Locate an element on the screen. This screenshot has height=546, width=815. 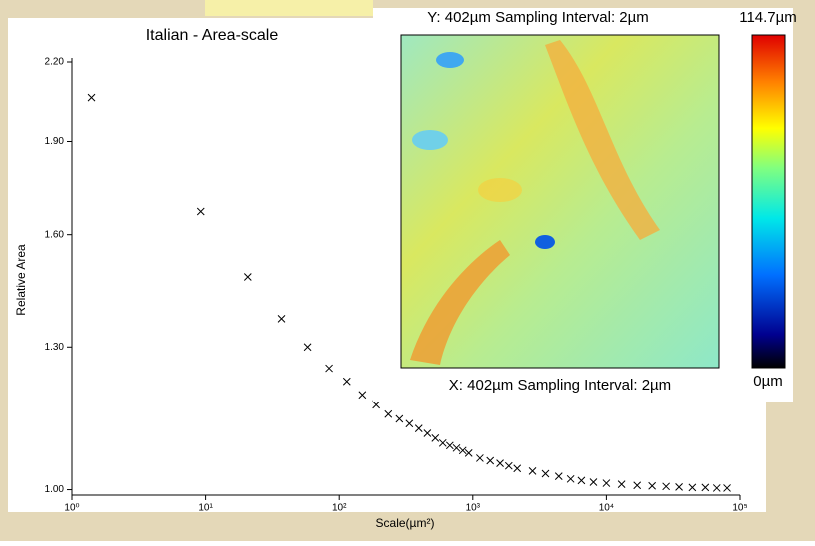
x-tick-label: 10⁴ is located at coordinates (606, 508).